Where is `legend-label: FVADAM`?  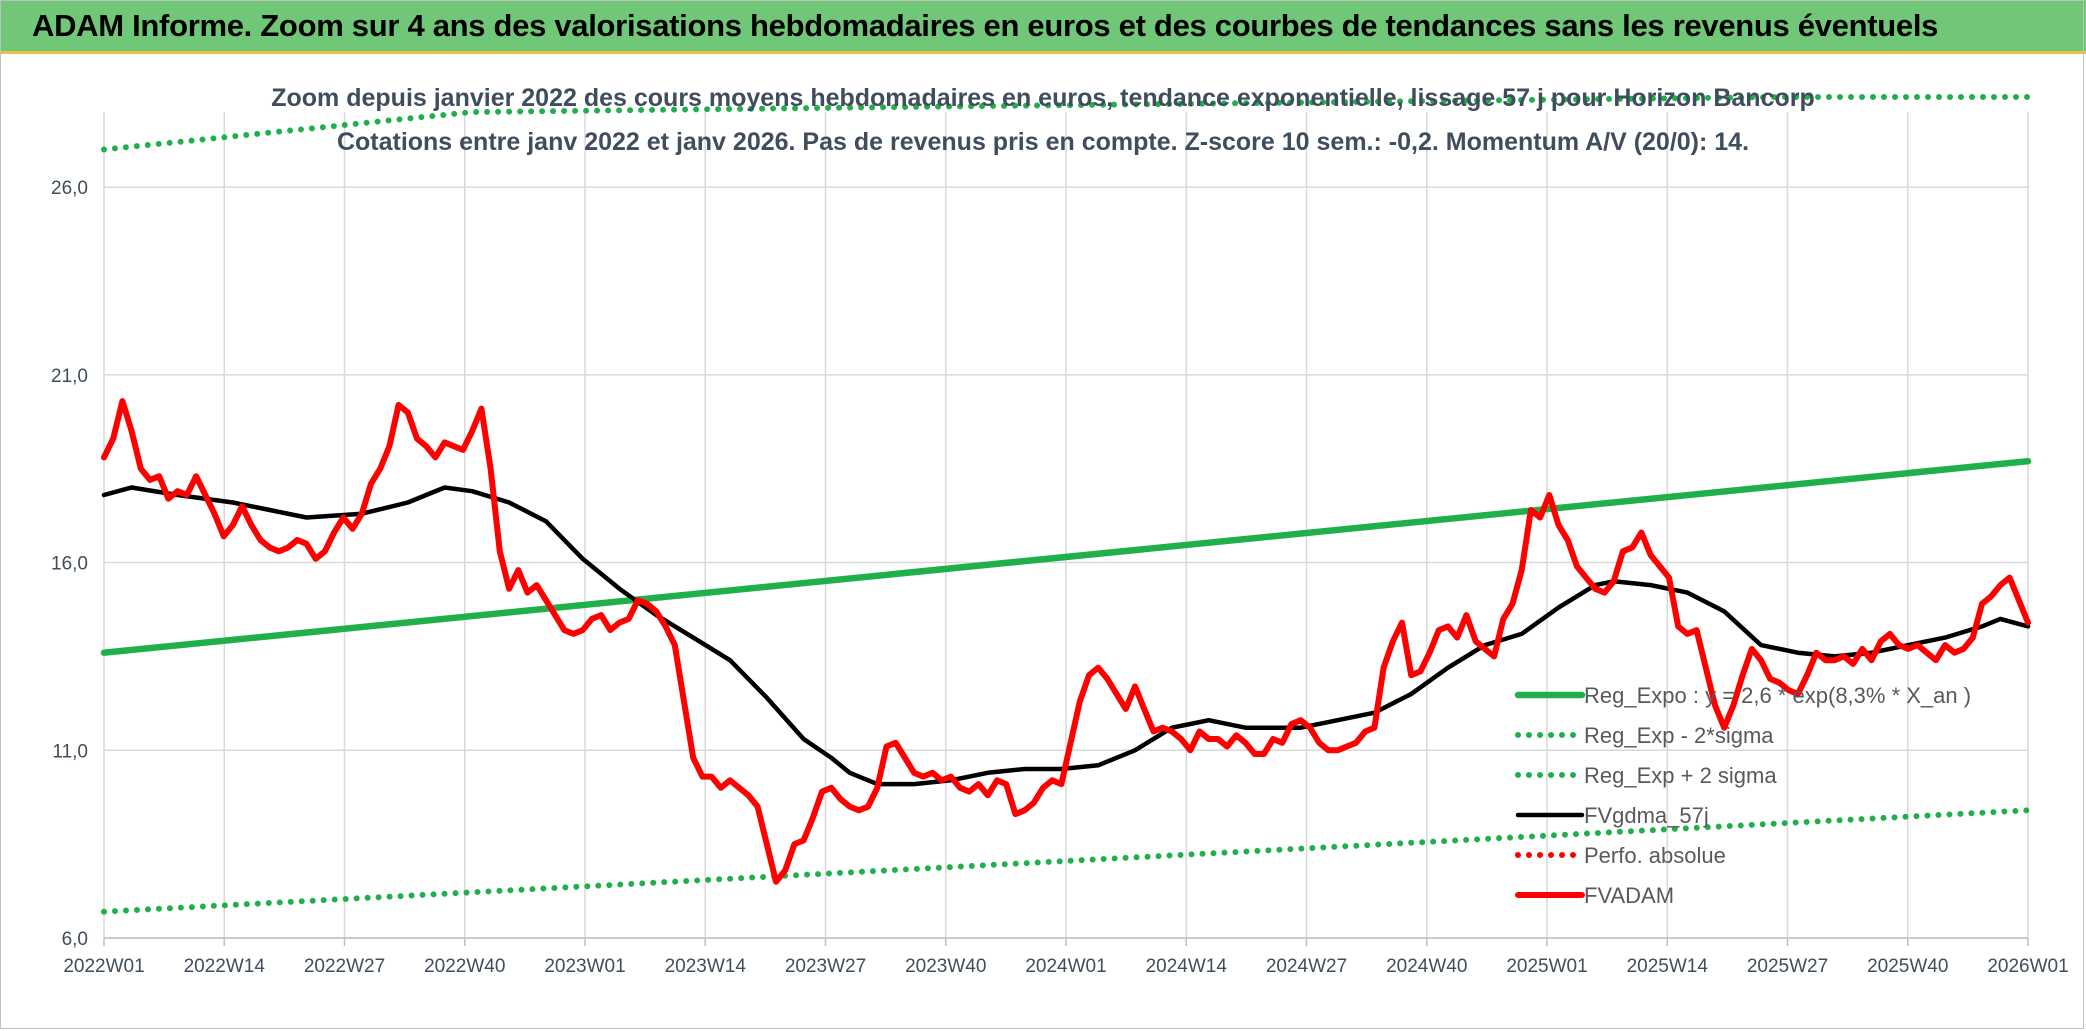
legend-label: FVADAM is located at coordinates (1629, 895).